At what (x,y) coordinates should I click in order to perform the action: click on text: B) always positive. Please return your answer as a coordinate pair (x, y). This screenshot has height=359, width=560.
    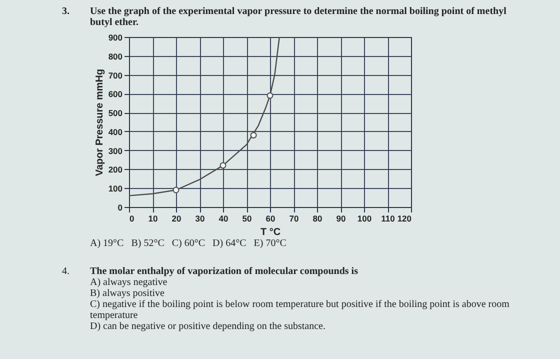
    Looking at the image, I should click on (128, 293).